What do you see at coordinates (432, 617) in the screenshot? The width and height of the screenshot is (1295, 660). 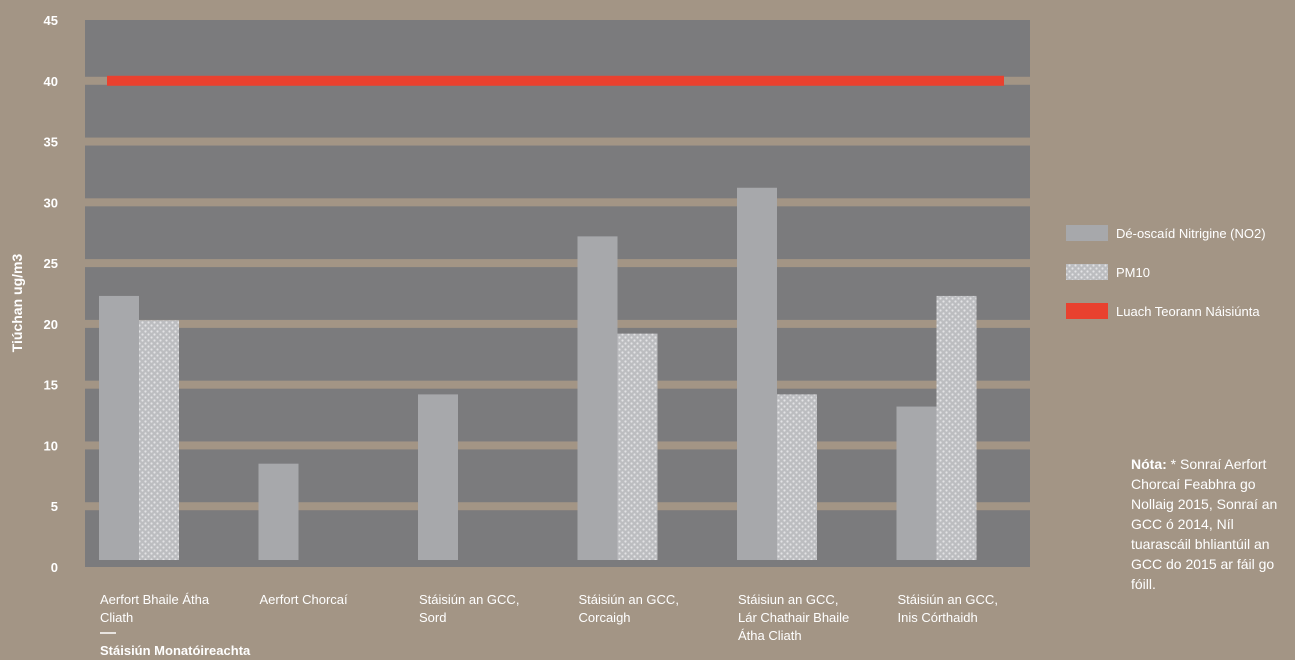 I see `x-tick-label: Sord` at bounding box center [432, 617].